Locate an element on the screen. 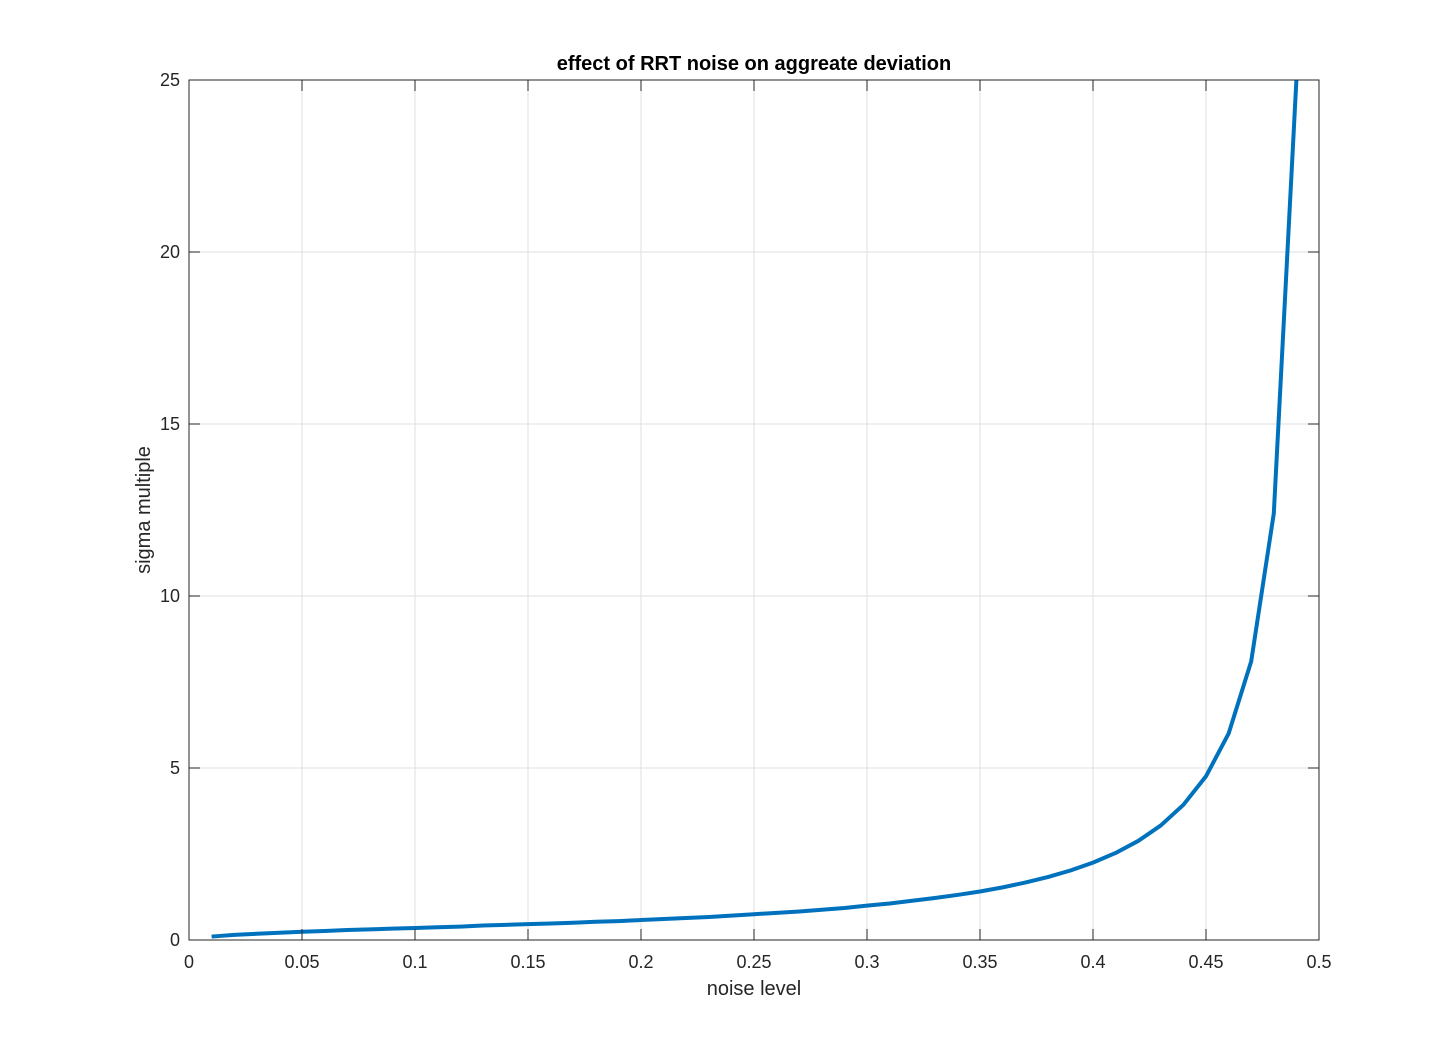  x-tick-label: 0.3 is located at coordinates (866, 962).